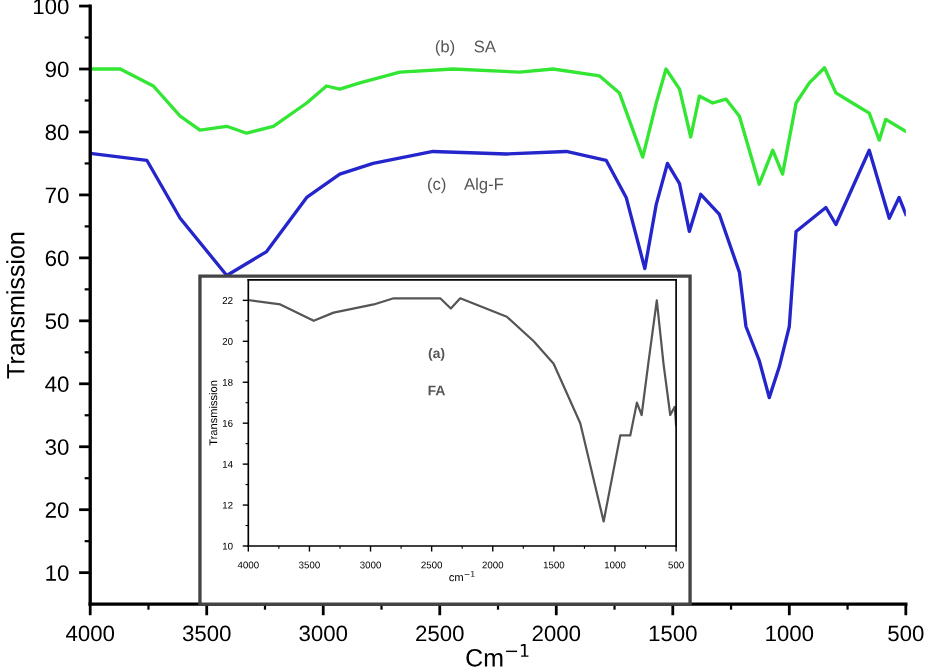 The height and width of the screenshot is (672, 930). What do you see at coordinates (57, 132) in the screenshot?
I see `y-tick-label: 80` at bounding box center [57, 132].